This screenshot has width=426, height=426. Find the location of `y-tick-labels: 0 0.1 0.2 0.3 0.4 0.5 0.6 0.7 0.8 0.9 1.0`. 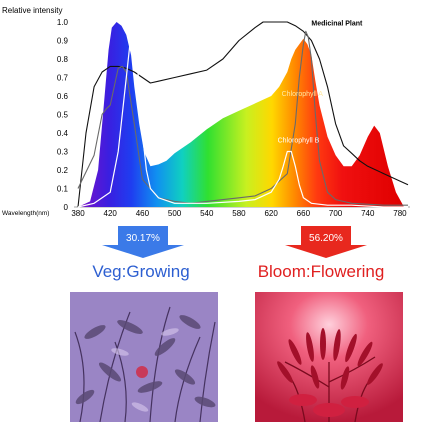

y-tick-labels: 0 0.1 0.2 0.3 0.4 0.5 0.6 0.7 0.8 0.9 1.0 is located at coordinates (63, 115).